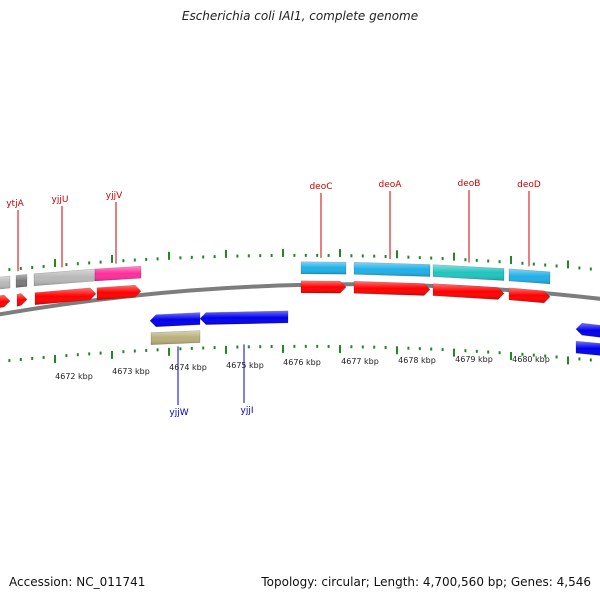 This screenshot has height=600, width=600. Describe the element at coordinates (474, 359) in the screenshot. I see `kbp-label: 4679 kbp` at that location.